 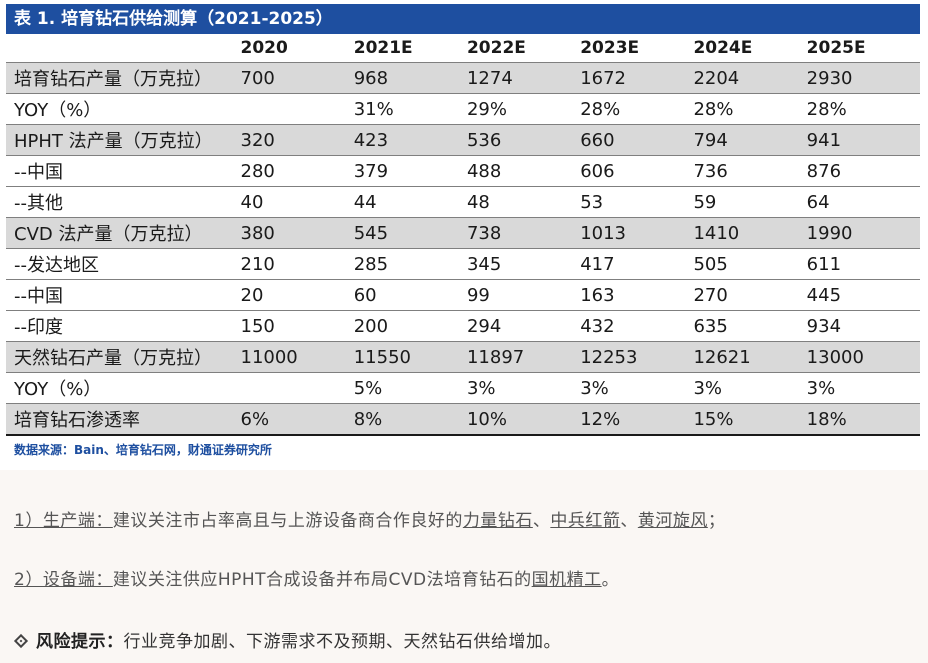 What do you see at coordinates (297, 78) in the screenshot?
I see `table-cell: 700` at bounding box center [297, 78].